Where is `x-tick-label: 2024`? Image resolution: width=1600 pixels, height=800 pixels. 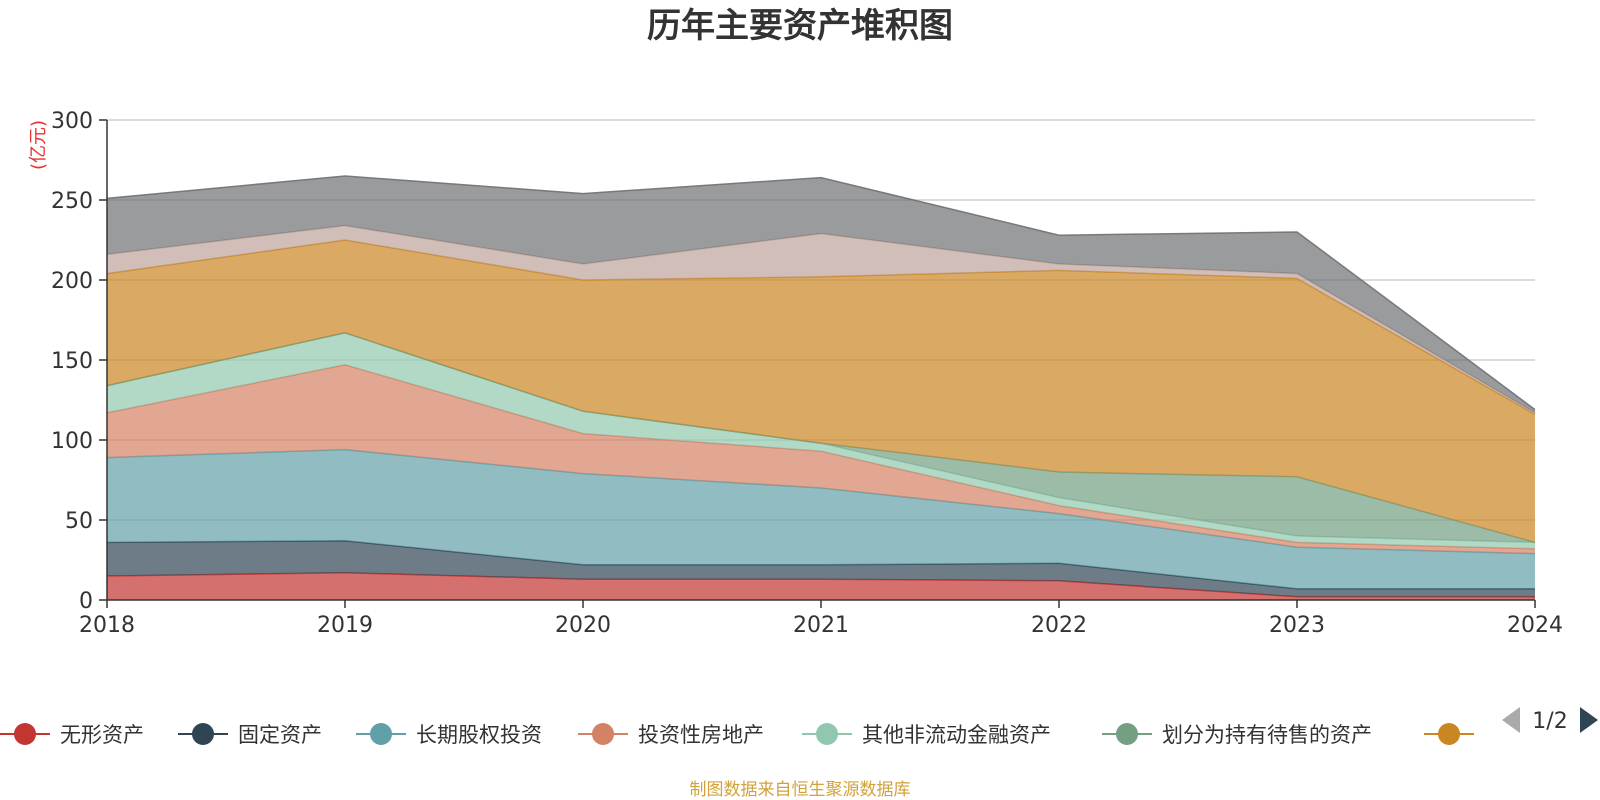 x-tick-label: 2024 is located at coordinates (1535, 625).